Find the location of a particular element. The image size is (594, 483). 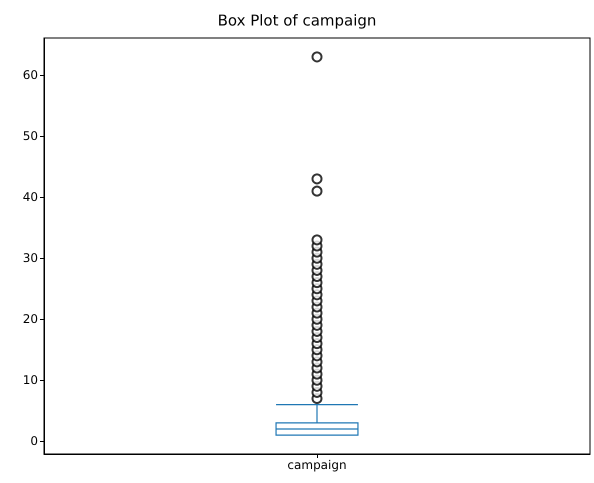

x-tick-label: campaign is located at coordinates (317, 465).